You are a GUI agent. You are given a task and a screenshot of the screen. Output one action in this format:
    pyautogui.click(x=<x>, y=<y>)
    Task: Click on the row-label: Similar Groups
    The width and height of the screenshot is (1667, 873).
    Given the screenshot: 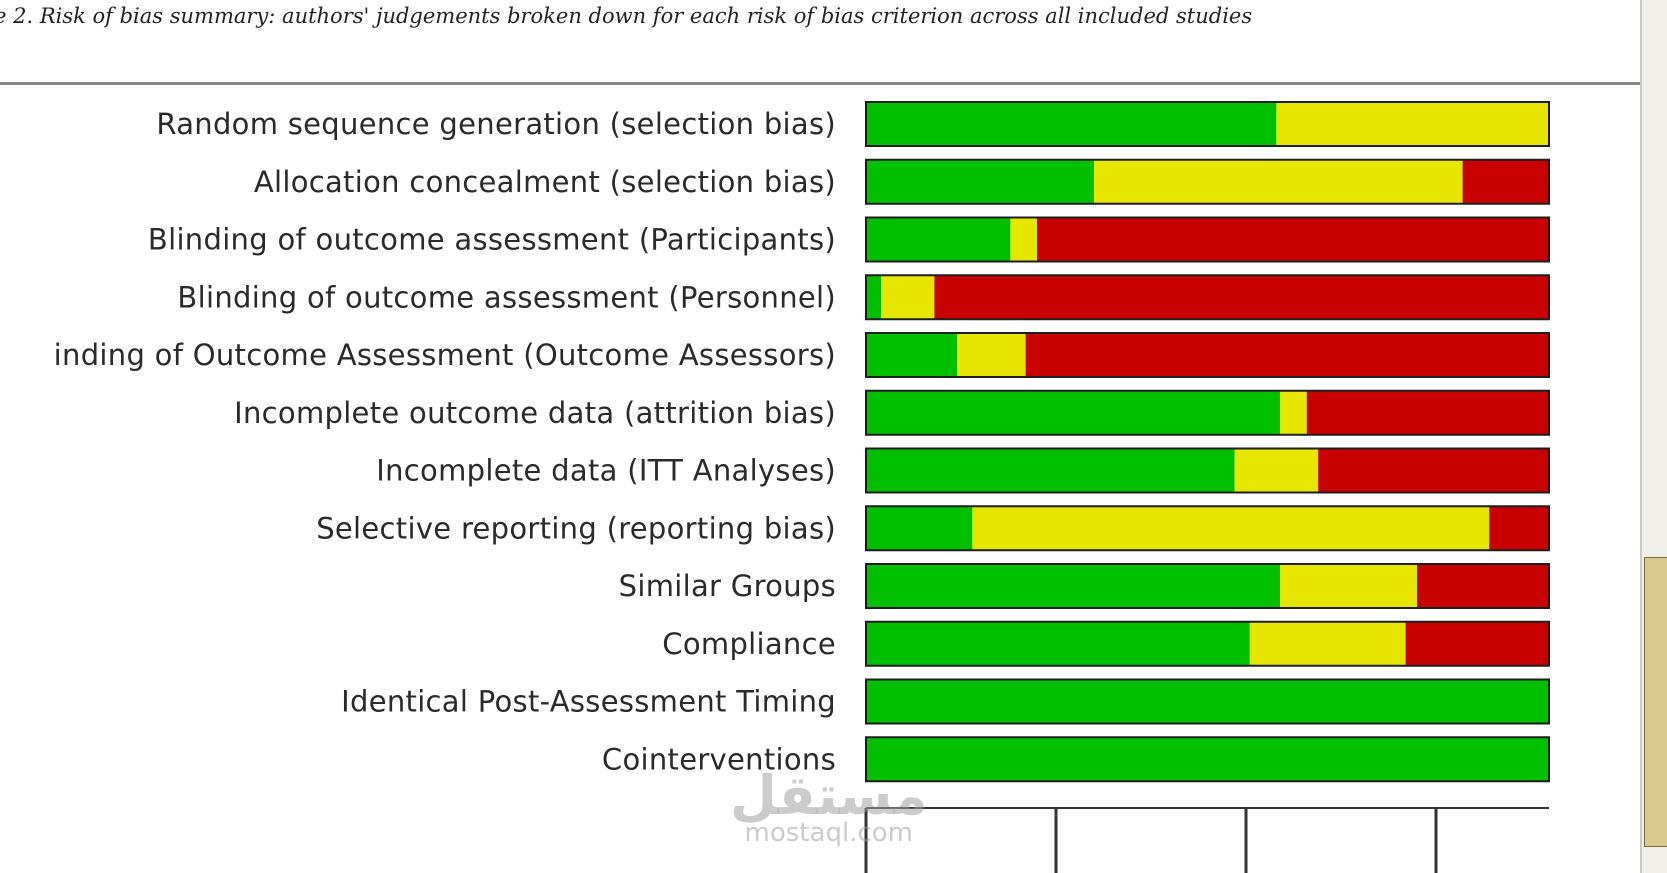 What is the action you would take?
    pyautogui.click(x=727, y=586)
    